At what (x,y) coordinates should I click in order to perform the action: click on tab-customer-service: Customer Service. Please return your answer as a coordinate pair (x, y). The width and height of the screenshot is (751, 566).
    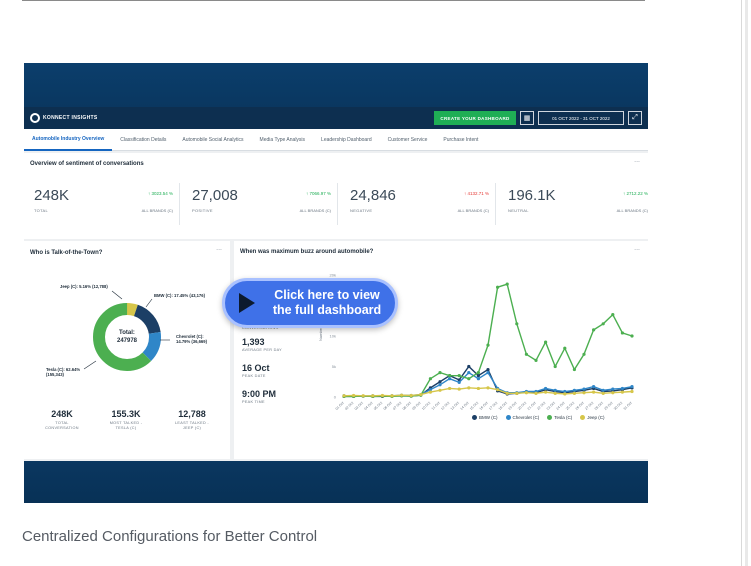
    Looking at the image, I should click on (407, 139).